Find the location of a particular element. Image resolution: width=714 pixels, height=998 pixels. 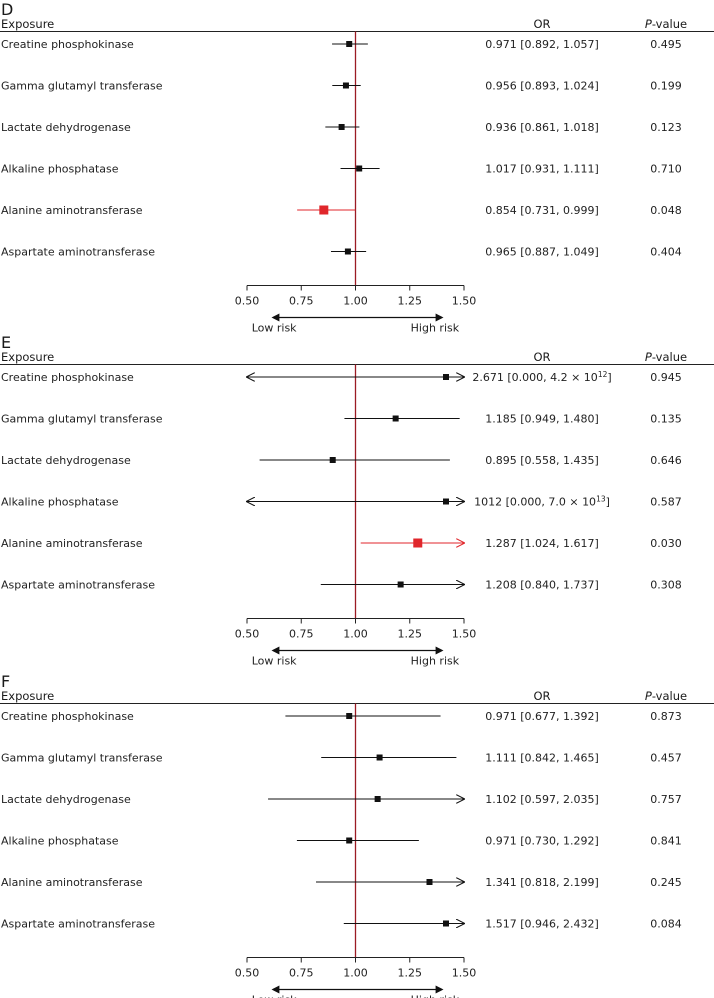

panel-letter: E is located at coordinates (6, 342).